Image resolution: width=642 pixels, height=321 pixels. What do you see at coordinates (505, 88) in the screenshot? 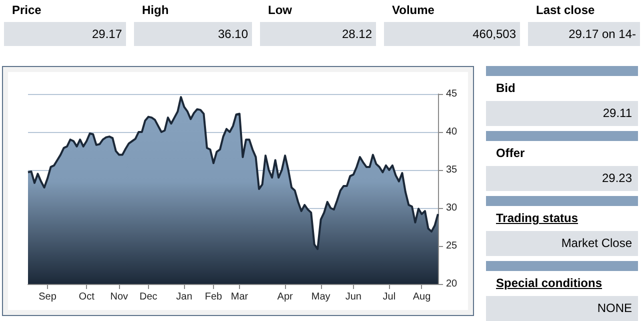
I see `category-label: Bid` at bounding box center [505, 88].